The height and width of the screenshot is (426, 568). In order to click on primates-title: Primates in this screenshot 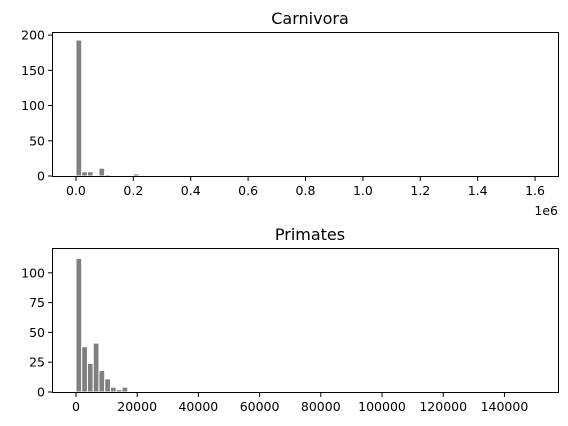, I will do `click(310, 234)`.